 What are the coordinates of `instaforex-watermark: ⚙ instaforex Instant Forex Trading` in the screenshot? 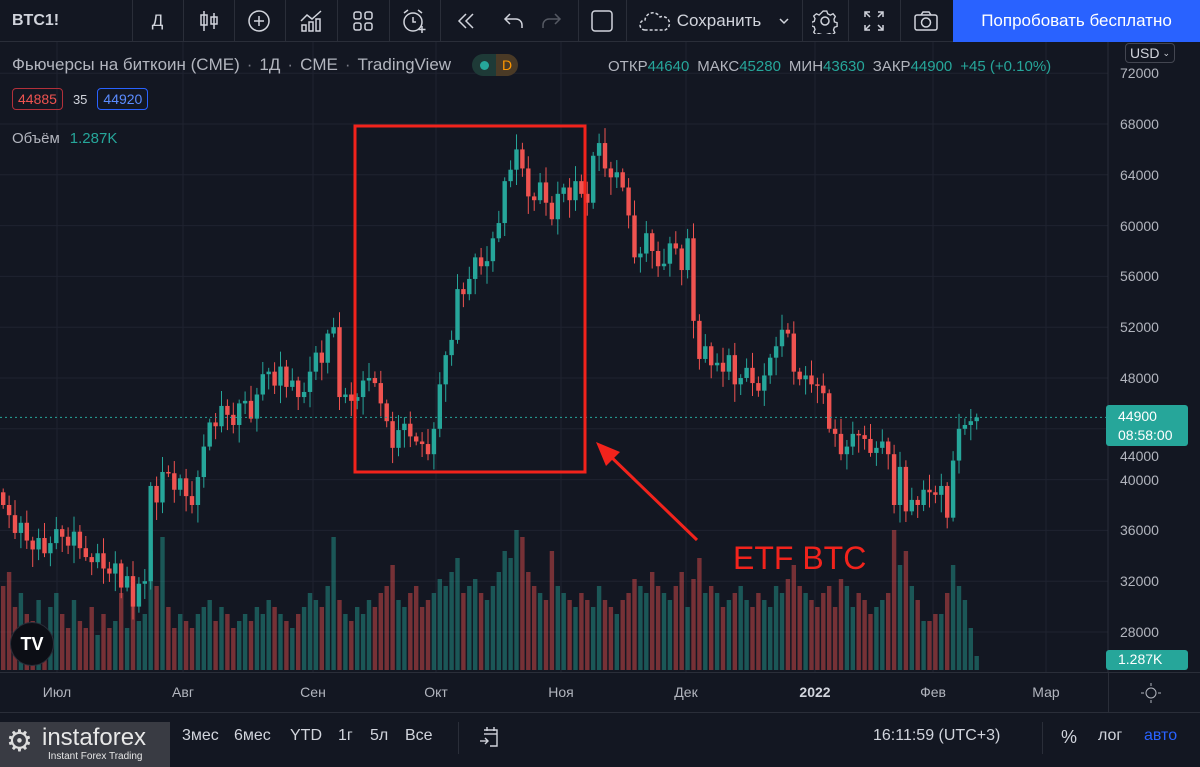 It's located at (85, 744).